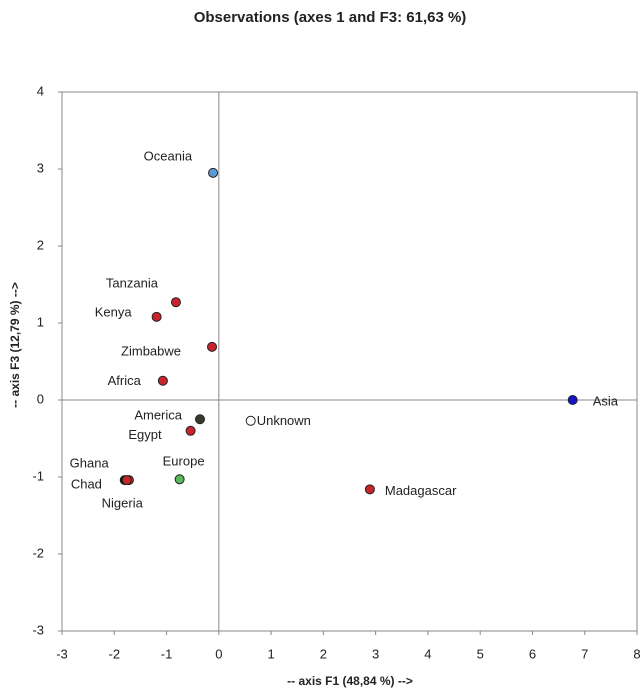  I want to click on point-label: Africa, so click(125, 380).